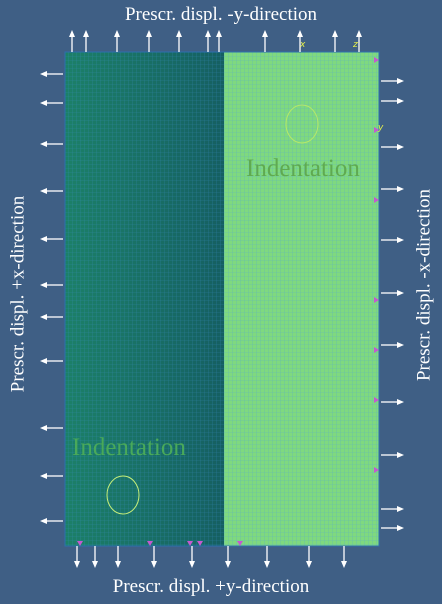  Describe the element at coordinates (302, 124) in the screenshot. I see `indentation-circle-right` at that location.